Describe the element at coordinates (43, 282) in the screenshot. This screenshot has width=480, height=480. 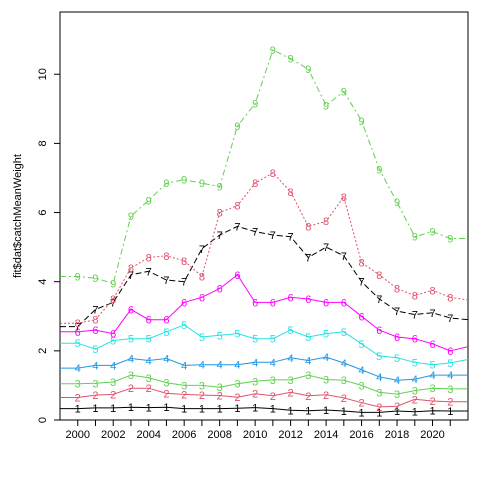
I see `y-tick-label: 4` at that location.